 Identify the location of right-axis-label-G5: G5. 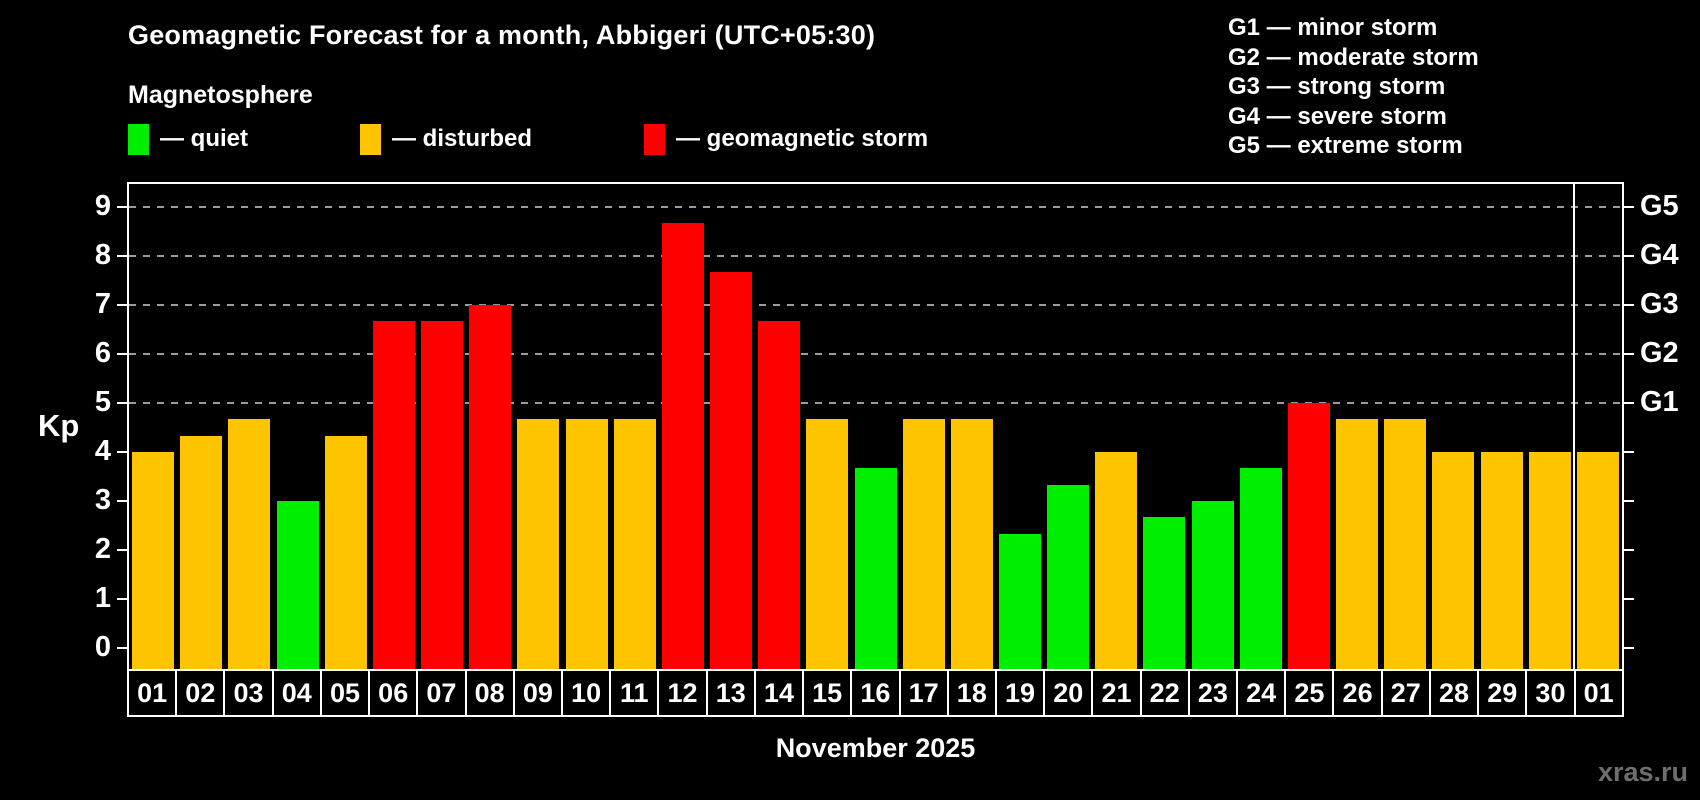
(1659, 206).